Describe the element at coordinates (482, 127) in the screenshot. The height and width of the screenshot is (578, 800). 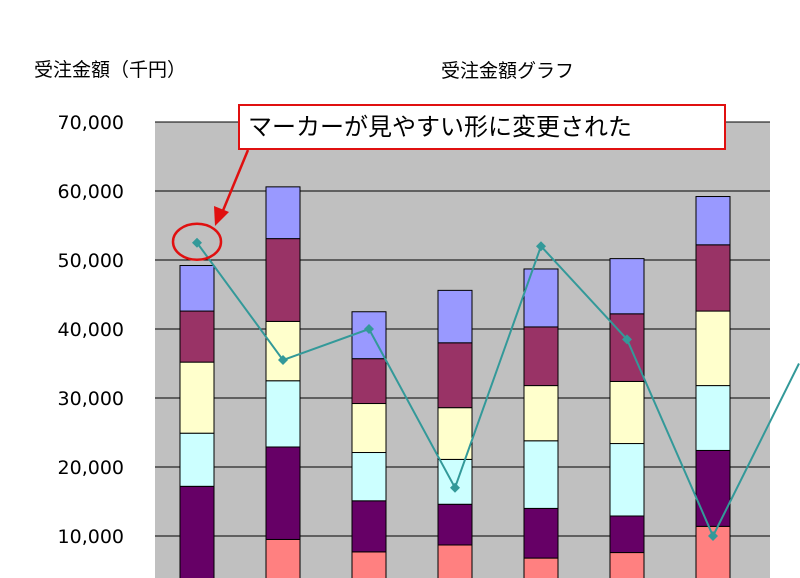
I see `annotation-callout: マーカーが見やすい形に変更された` at that location.